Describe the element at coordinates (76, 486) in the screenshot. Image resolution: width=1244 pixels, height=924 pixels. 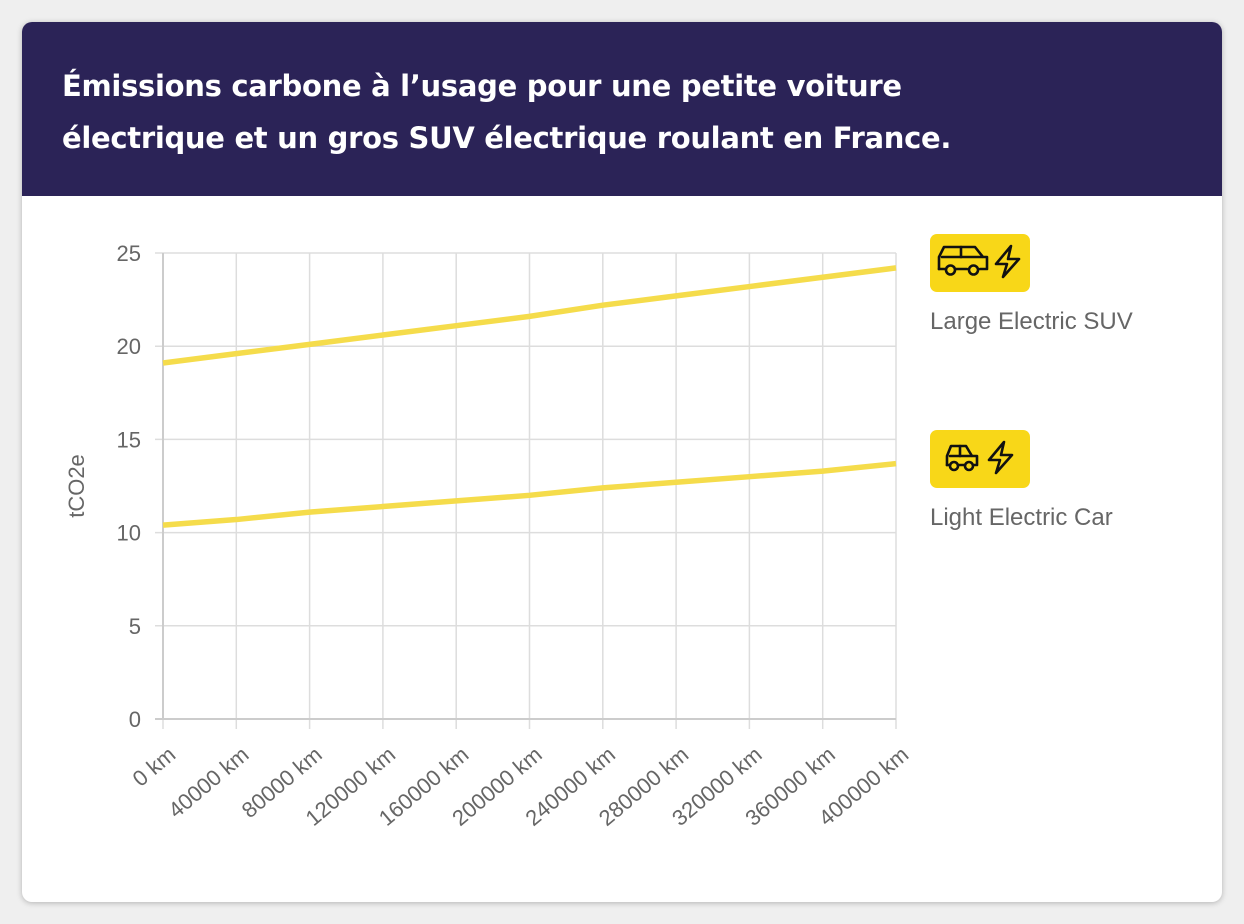
I see `y-axis-title: tCO2e` at that location.